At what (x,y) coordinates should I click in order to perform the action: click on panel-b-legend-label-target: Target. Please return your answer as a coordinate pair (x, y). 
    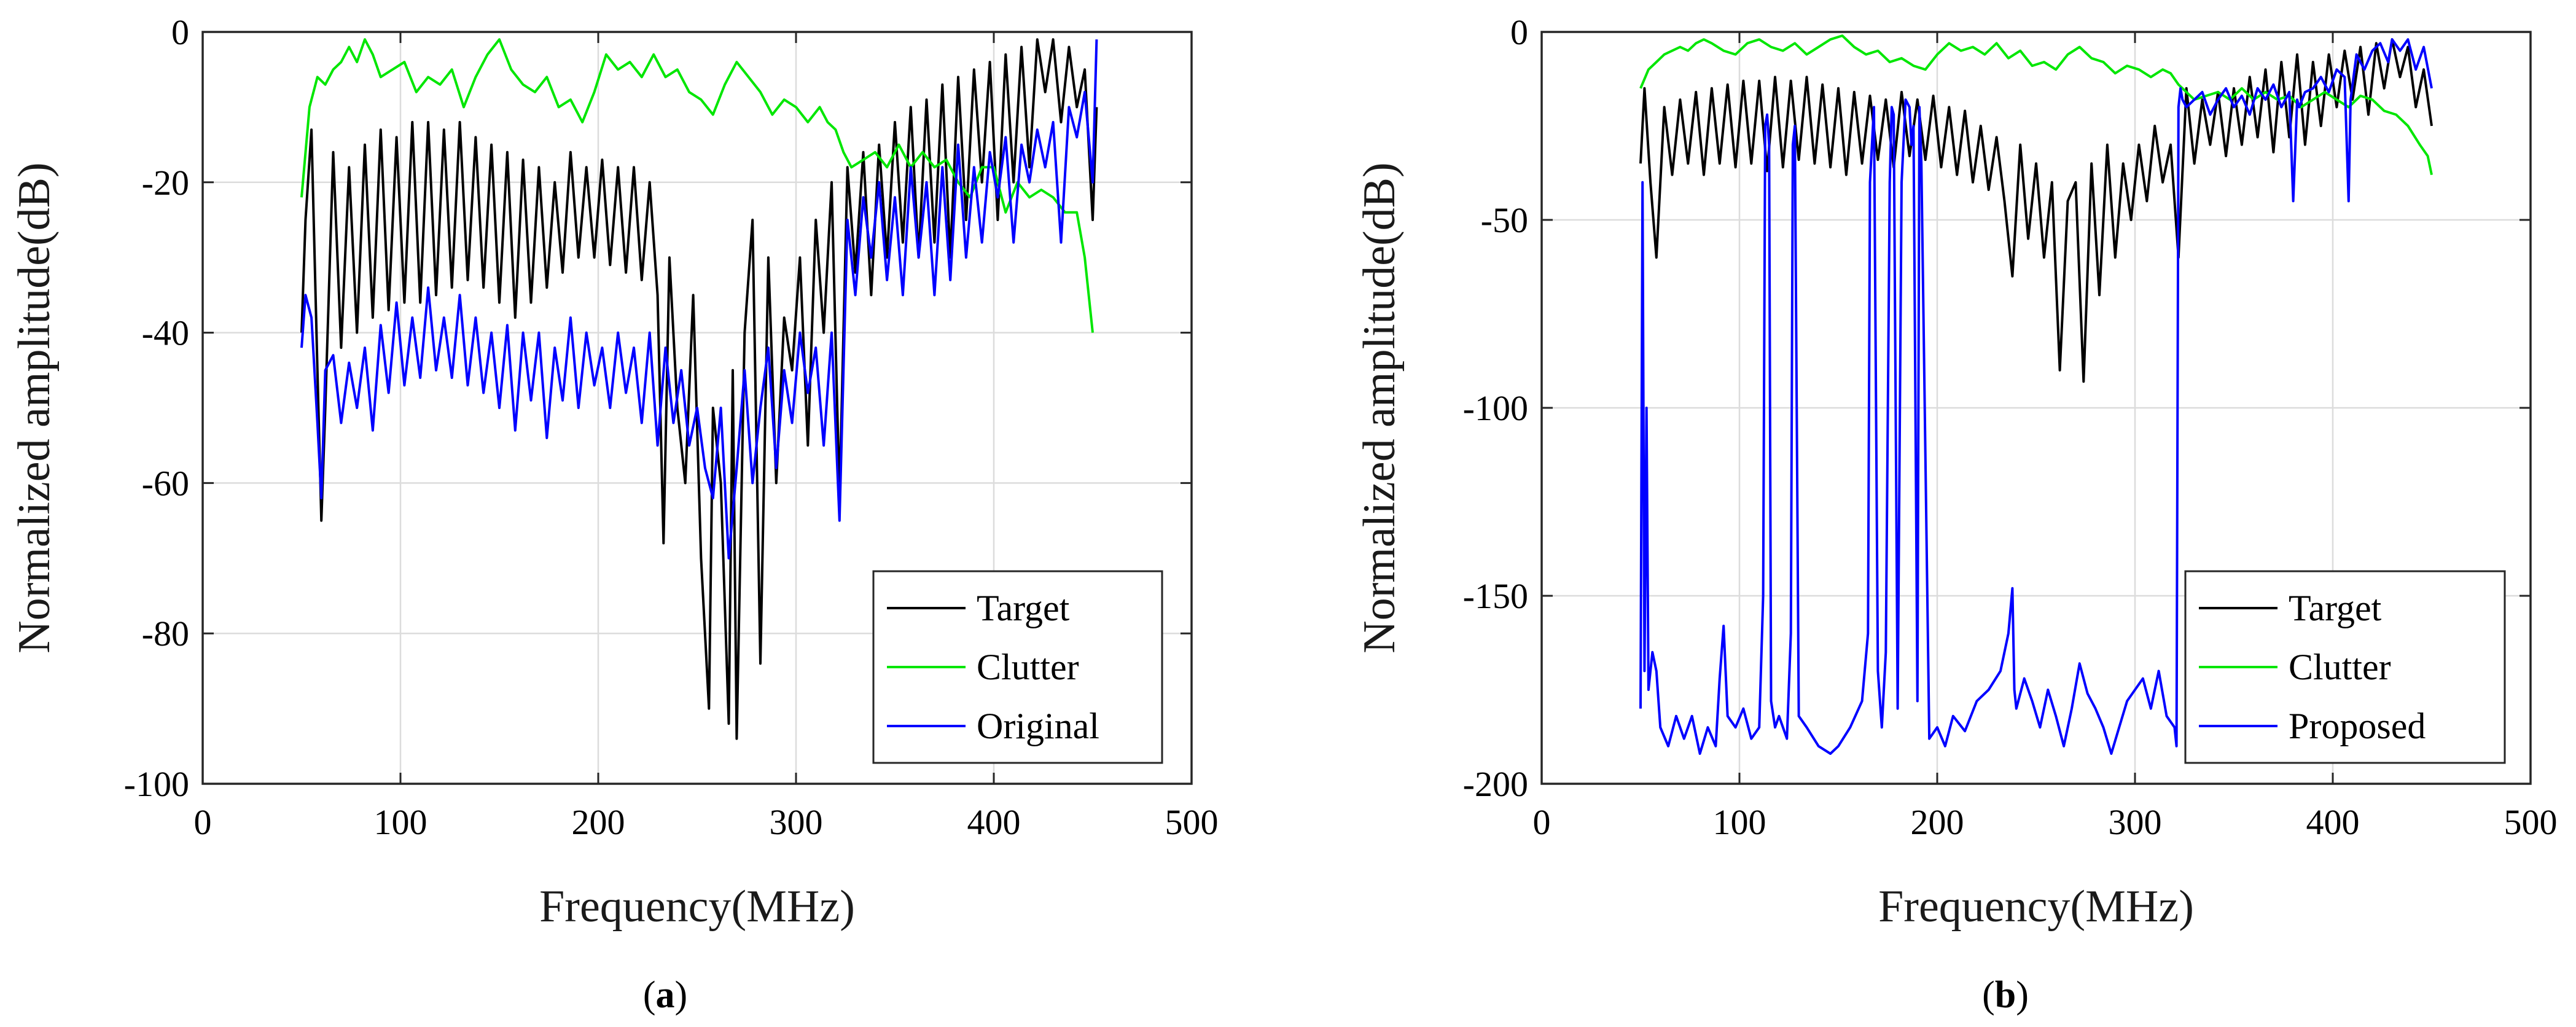
    Looking at the image, I should click on (2335, 608).